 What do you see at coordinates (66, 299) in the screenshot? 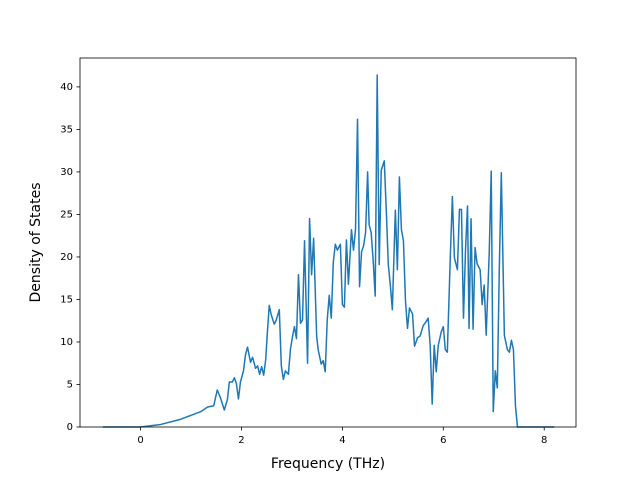
I see `y-tick-label: 15` at bounding box center [66, 299].